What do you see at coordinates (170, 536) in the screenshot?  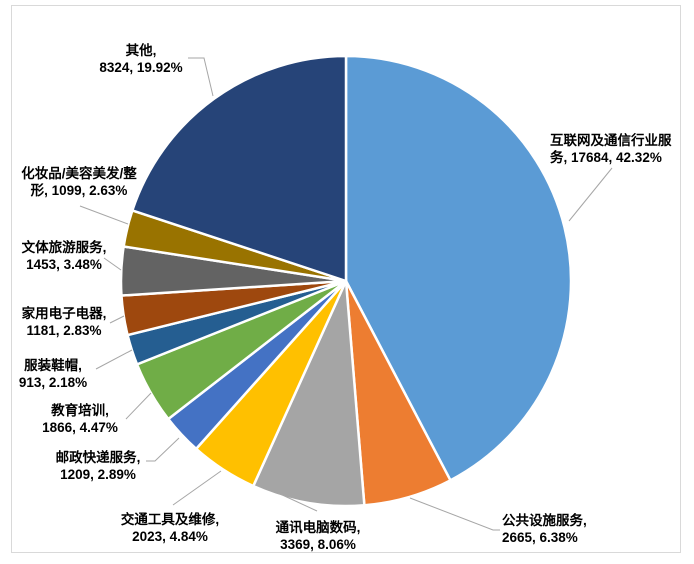 I see `pie-data-label-line: 2023, 4.84%` at bounding box center [170, 536].